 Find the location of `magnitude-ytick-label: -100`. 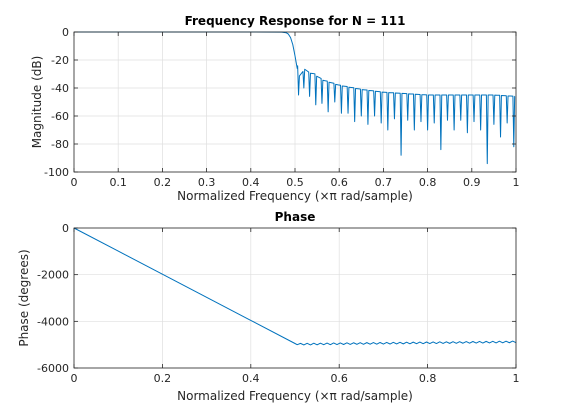

magnitude-ytick-label: -100 is located at coordinates (56, 172).